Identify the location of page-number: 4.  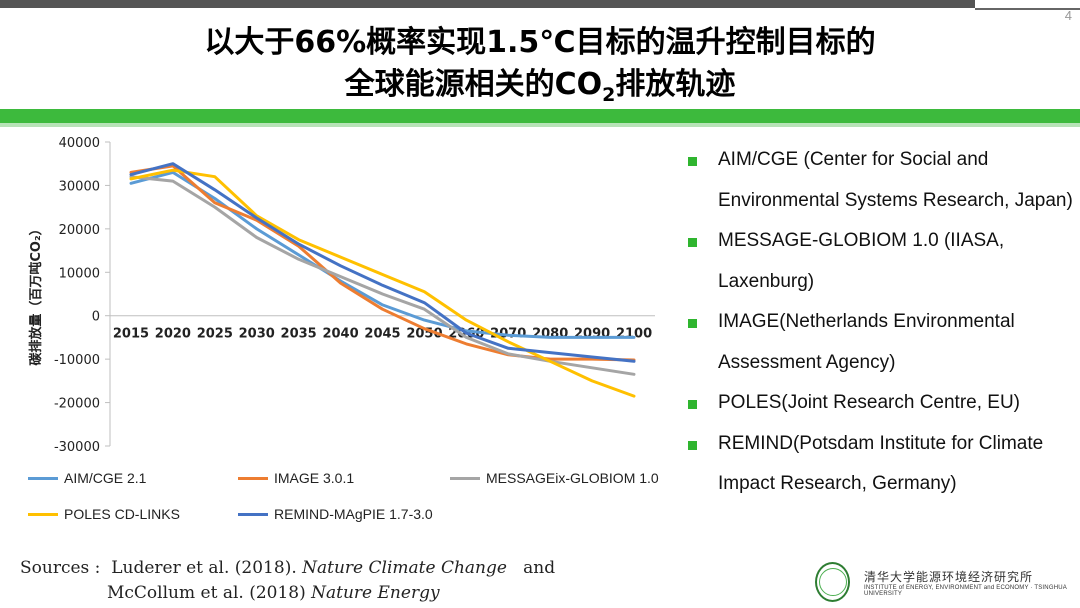
(1068, 15).